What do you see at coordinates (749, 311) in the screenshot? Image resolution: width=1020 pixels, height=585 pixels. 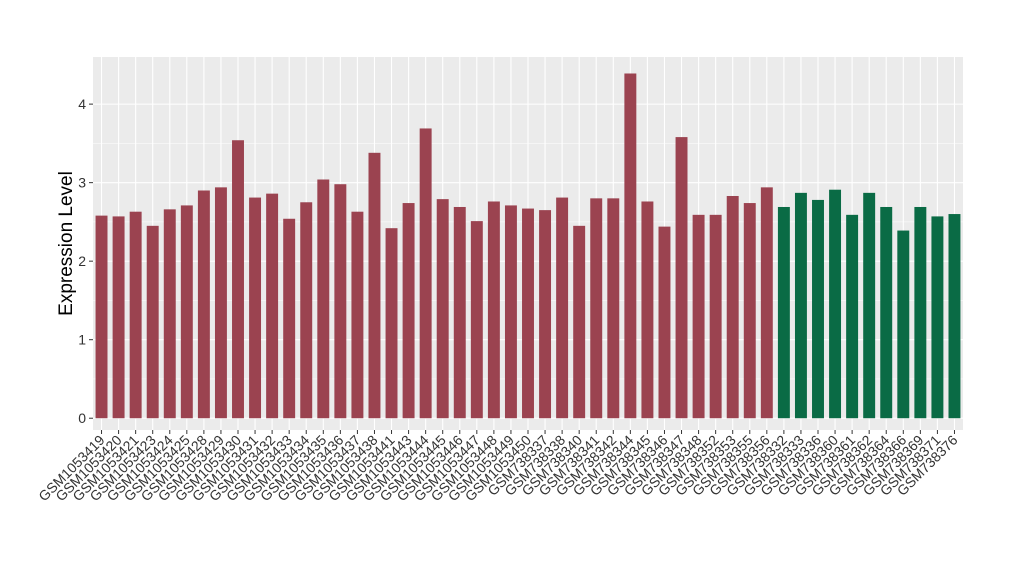 I see `bar-GSM738355` at bounding box center [749, 311].